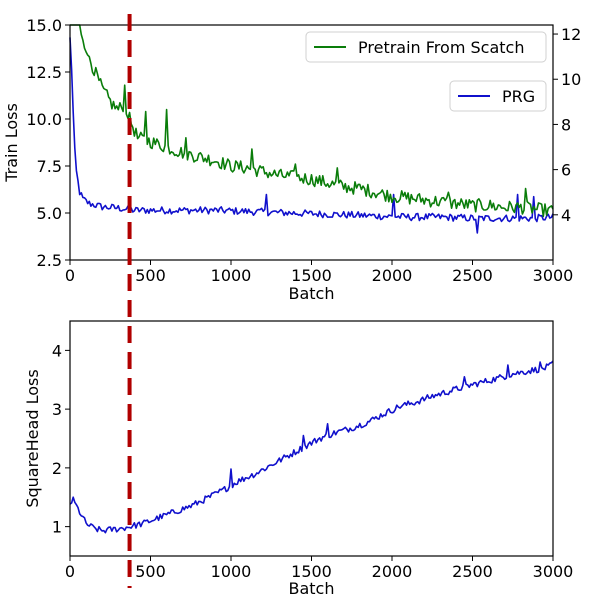 The image size is (595, 601). What do you see at coordinates (571, 79) in the screenshot?
I see `top-y-tick-label-right: 10` at bounding box center [571, 79].